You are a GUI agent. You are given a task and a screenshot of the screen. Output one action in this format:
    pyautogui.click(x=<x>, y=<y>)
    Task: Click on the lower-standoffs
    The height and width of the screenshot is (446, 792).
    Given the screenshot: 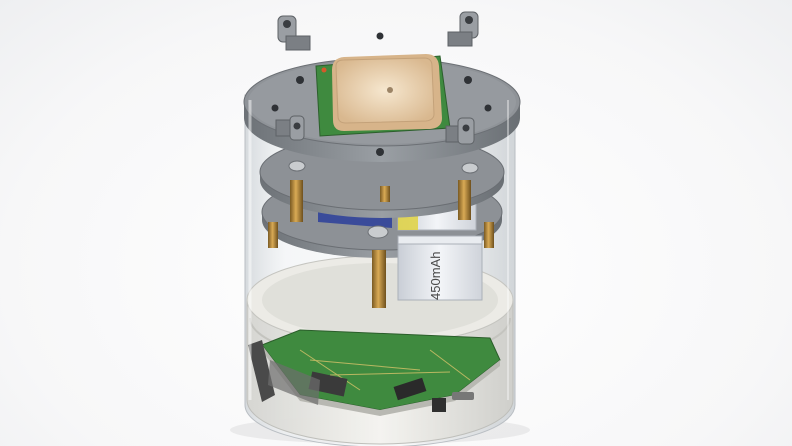 What is the action you would take?
    pyautogui.click(x=381, y=265)
    